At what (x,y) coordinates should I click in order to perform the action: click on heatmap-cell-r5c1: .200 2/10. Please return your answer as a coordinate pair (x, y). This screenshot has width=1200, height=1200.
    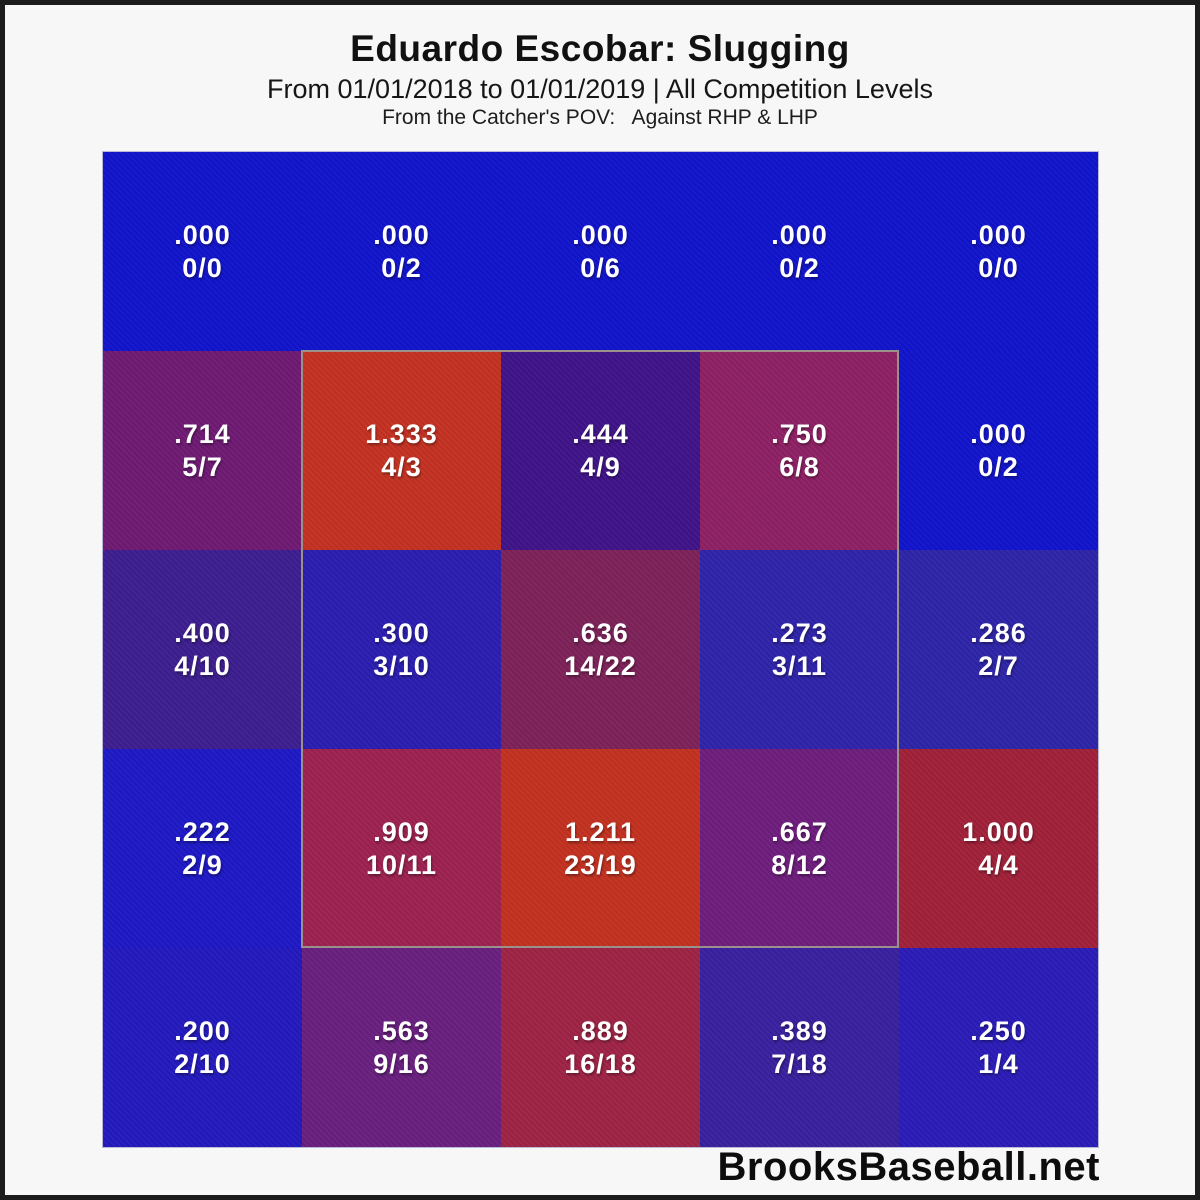
    Looking at the image, I should click on (202, 1047).